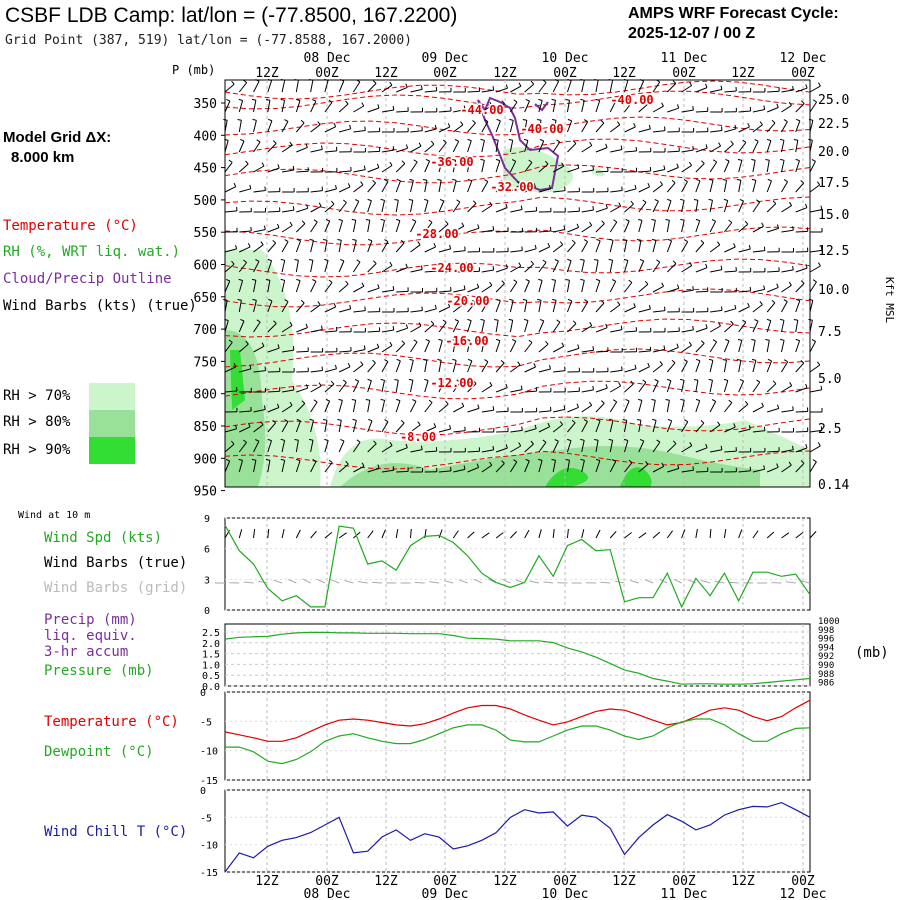  Describe the element at coordinates (103, 538) in the screenshot. I see `wind-spd-label: Wind Spd (kts)` at that location.